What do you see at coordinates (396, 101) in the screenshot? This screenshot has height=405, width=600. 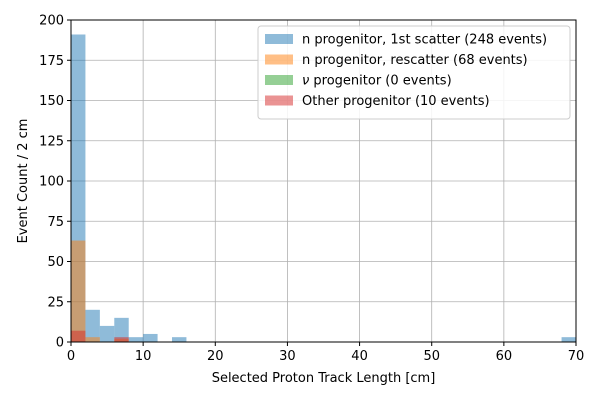 I see `legend-entry-label: Other progenitor (10 events)` at bounding box center [396, 101].